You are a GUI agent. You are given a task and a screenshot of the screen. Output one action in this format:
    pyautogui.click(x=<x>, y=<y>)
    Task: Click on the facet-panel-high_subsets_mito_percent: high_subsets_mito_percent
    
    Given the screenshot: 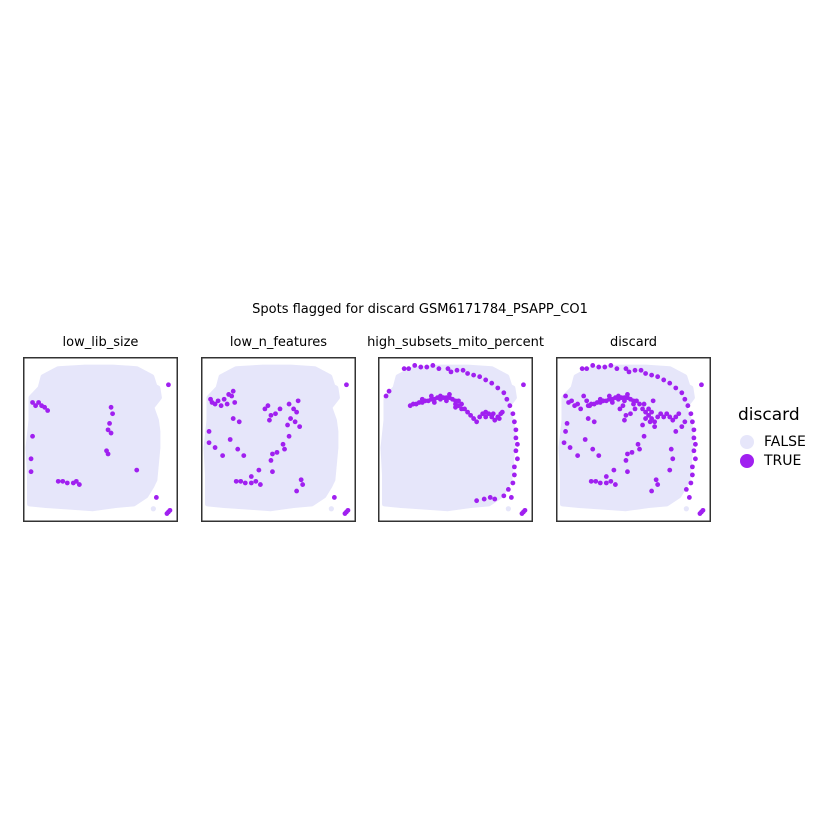 What is the action you would take?
    pyautogui.click(x=455, y=428)
    